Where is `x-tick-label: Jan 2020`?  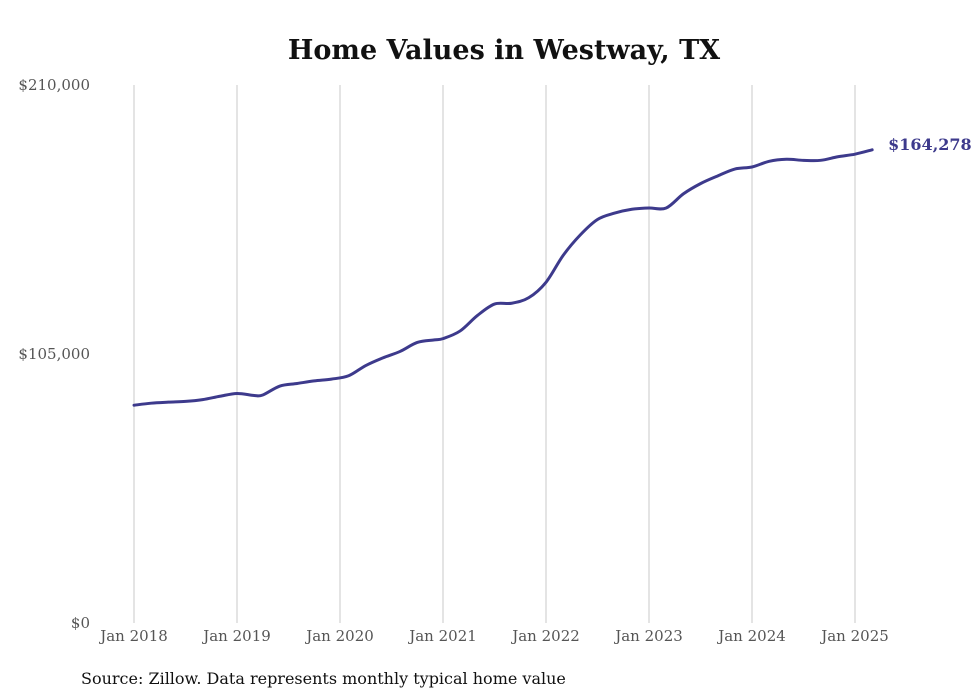
x-tick-label: Jan 2020 is located at coordinates (339, 636).